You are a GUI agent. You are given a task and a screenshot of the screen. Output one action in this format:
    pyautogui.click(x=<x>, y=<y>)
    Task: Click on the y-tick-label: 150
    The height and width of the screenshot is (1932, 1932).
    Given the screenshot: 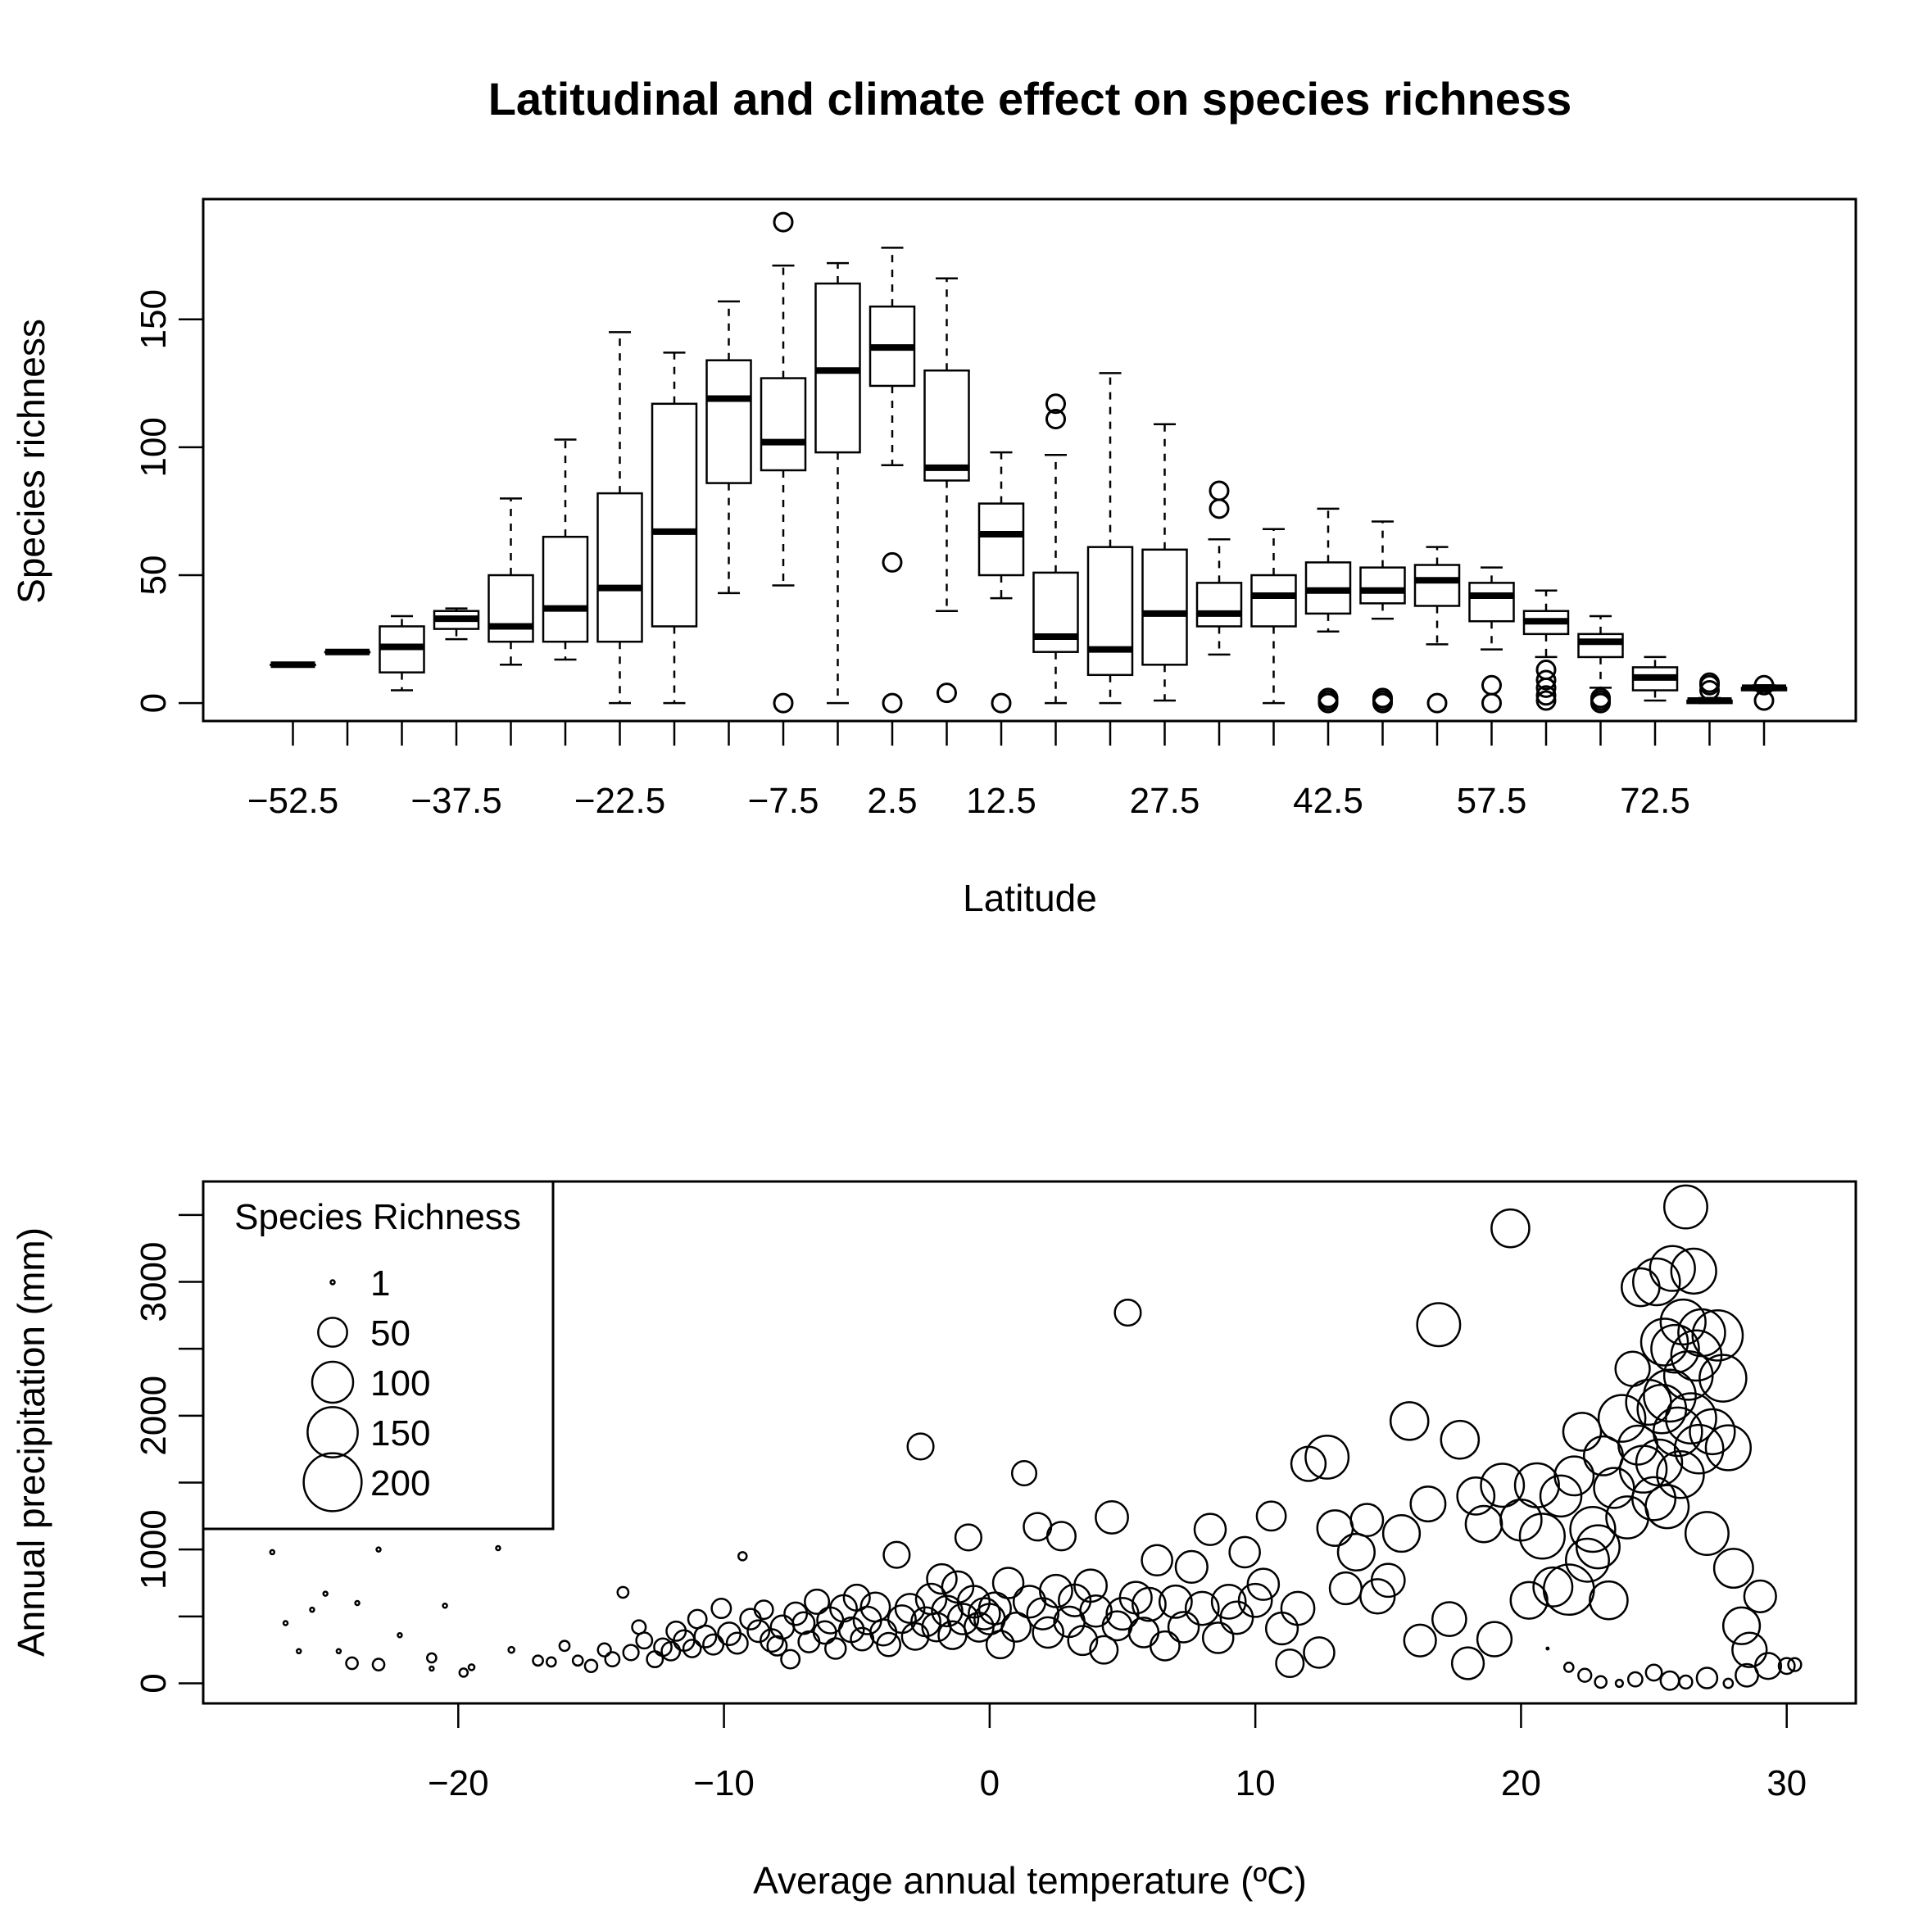 What is the action you would take?
    pyautogui.click(x=154, y=319)
    